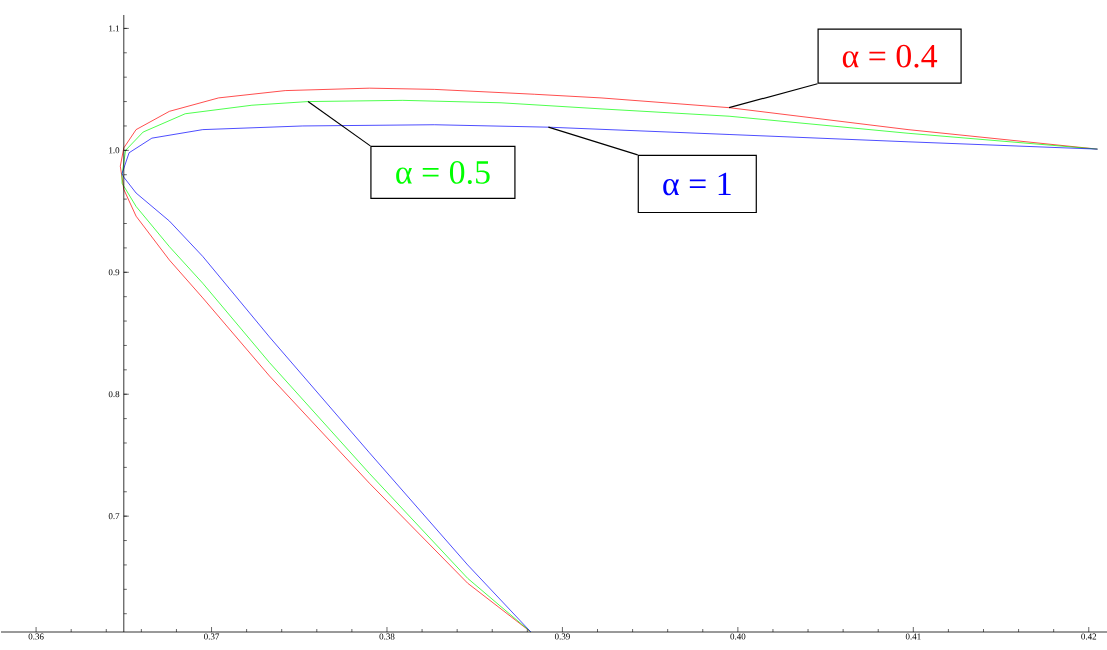  What do you see at coordinates (1089, 636) in the screenshot?
I see `x-tick-label: 0.42` at bounding box center [1089, 636].